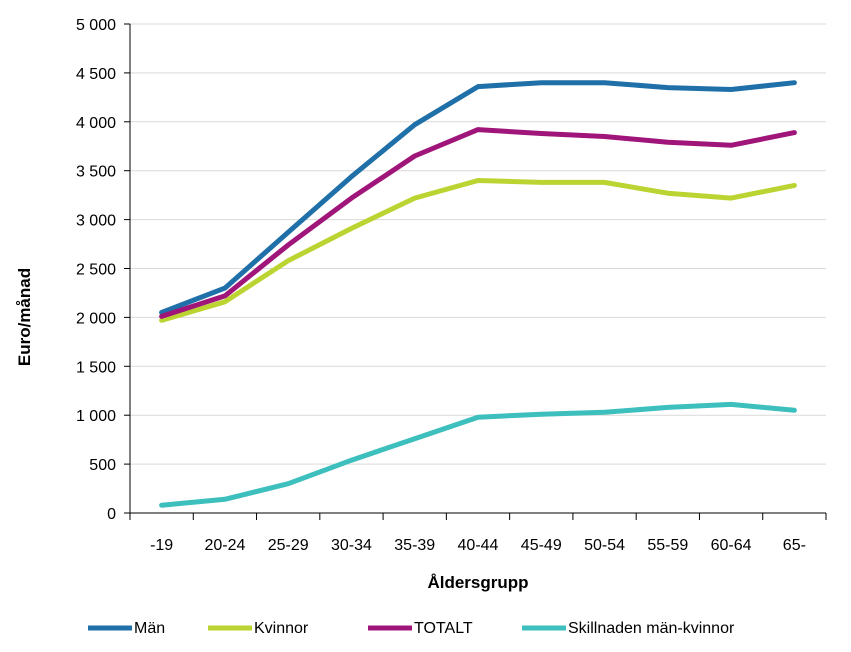 This screenshot has width=851, height=652. What do you see at coordinates (96, 221) in the screenshot?
I see `y-tick-label: 3 000` at bounding box center [96, 221].